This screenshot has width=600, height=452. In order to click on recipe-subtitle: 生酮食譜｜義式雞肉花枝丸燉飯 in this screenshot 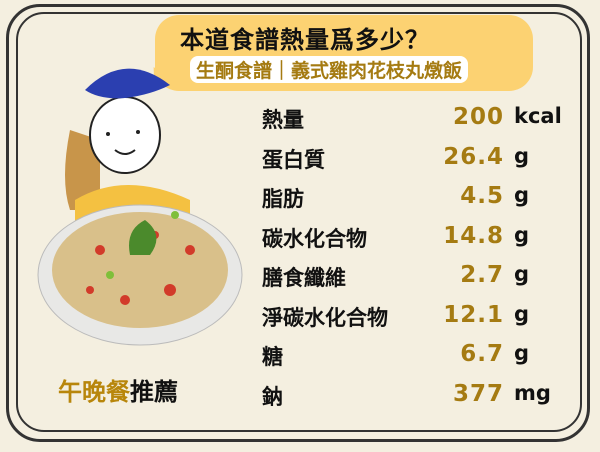, I will do `click(329, 69)`.